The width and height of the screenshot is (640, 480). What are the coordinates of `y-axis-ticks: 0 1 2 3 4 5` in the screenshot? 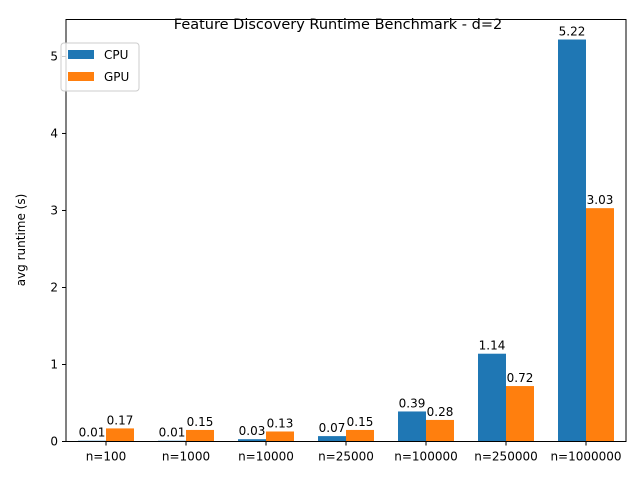 It's located at (58, 249).